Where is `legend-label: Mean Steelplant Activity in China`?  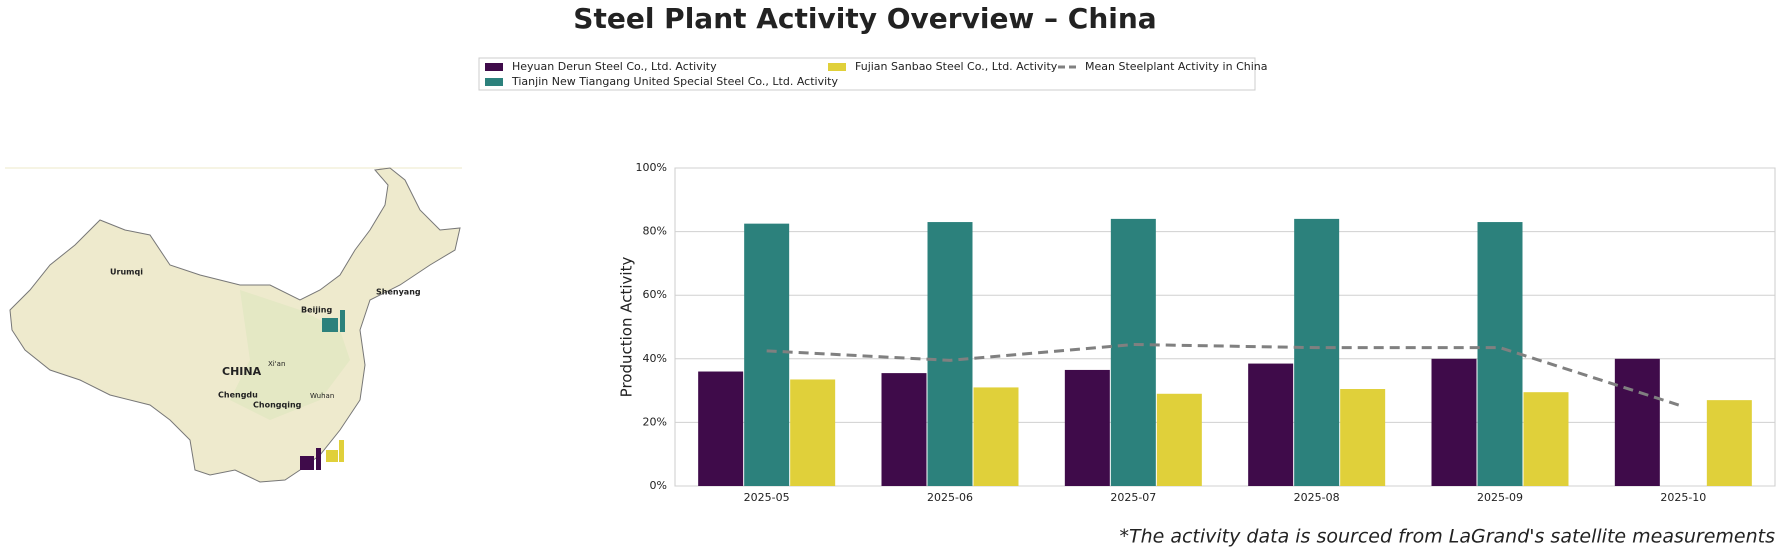
legend-label: Mean Steelplant Activity in China is located at coordinates (1176, 66).